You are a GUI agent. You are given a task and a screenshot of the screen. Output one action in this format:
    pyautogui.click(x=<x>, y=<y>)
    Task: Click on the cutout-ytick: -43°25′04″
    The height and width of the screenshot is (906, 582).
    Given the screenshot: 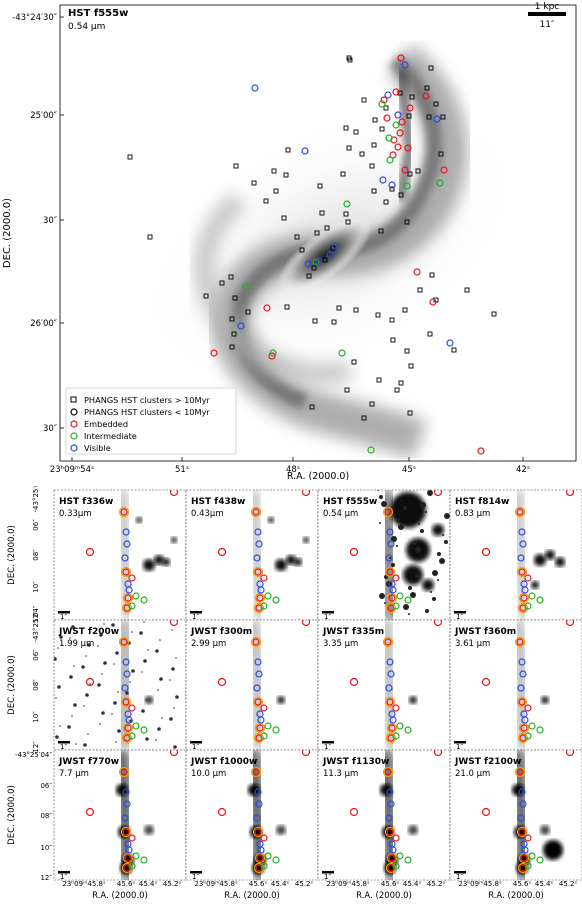 What is the action you would take?
    pyautogui.click(x=36, y=499)
    